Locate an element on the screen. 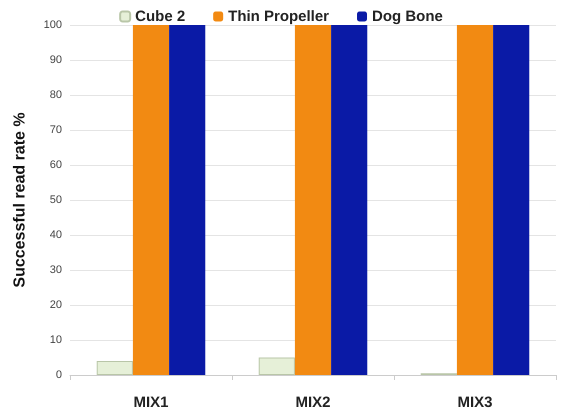 The image size is (562, 414). y-tick-label: 60 is located at coordinates (56, 165).